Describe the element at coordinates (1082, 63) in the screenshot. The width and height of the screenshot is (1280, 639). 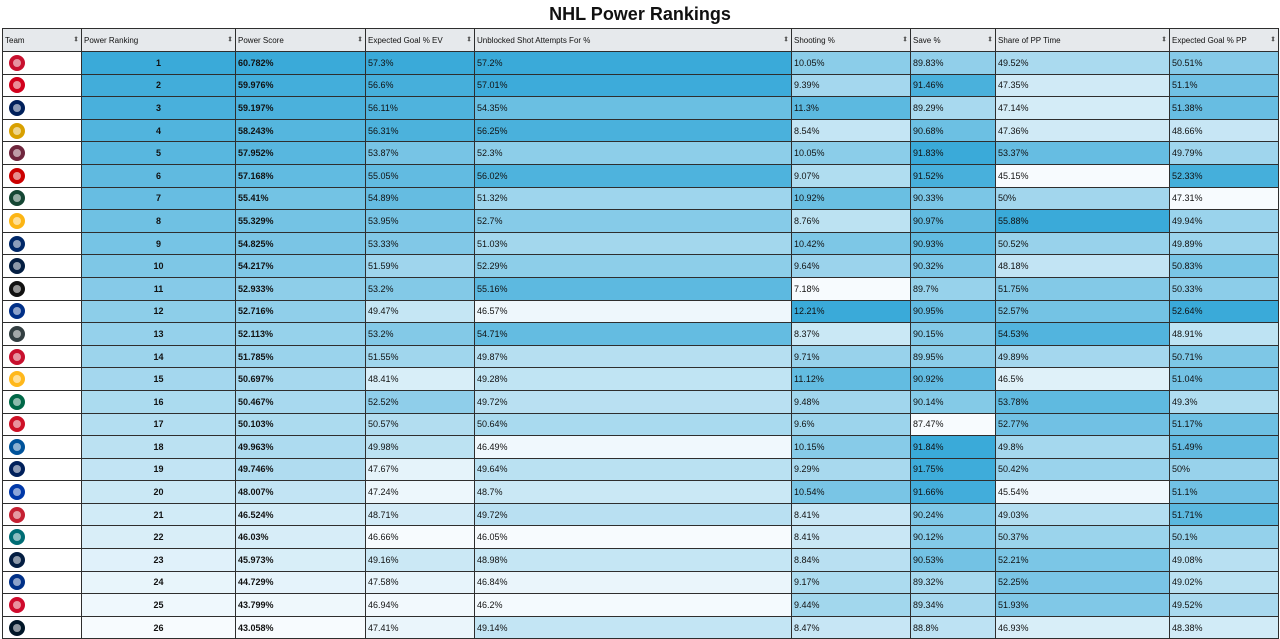
I see `pp-time-cell: 49.52%` at that location.